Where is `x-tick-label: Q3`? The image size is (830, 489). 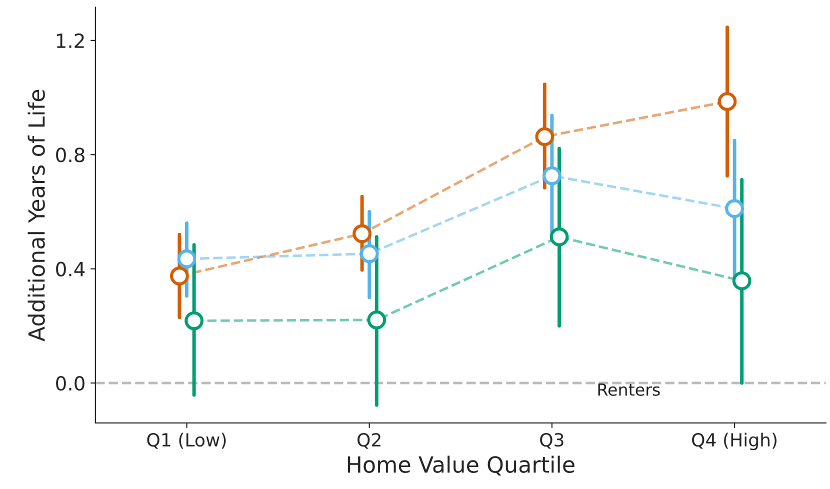
x-tick-label: Q3 is located at coordinates (552, 441).